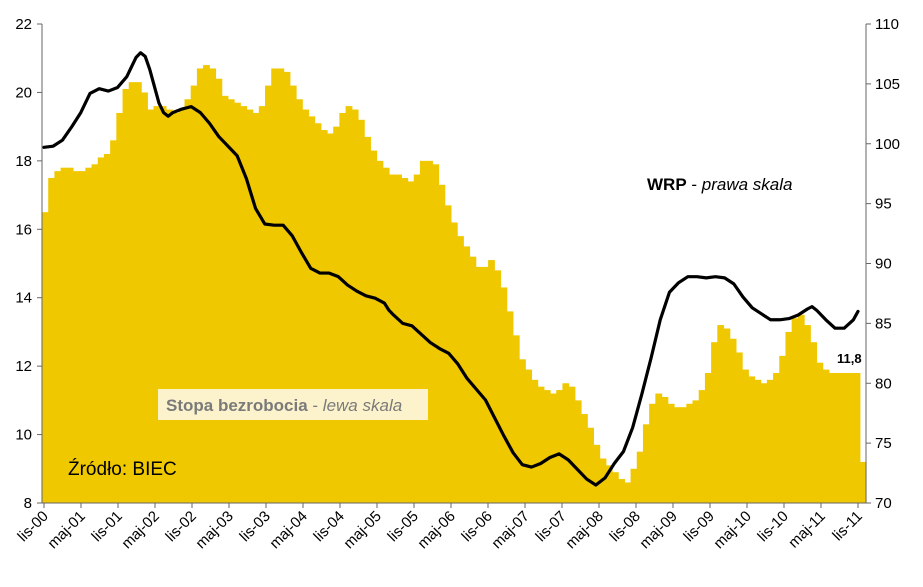 The width and height of the screenshot is (923, 587). Describe the element at coordinates (122, 469) in the screenshot. I see `source-label: Źródło: BIEC` at that location.